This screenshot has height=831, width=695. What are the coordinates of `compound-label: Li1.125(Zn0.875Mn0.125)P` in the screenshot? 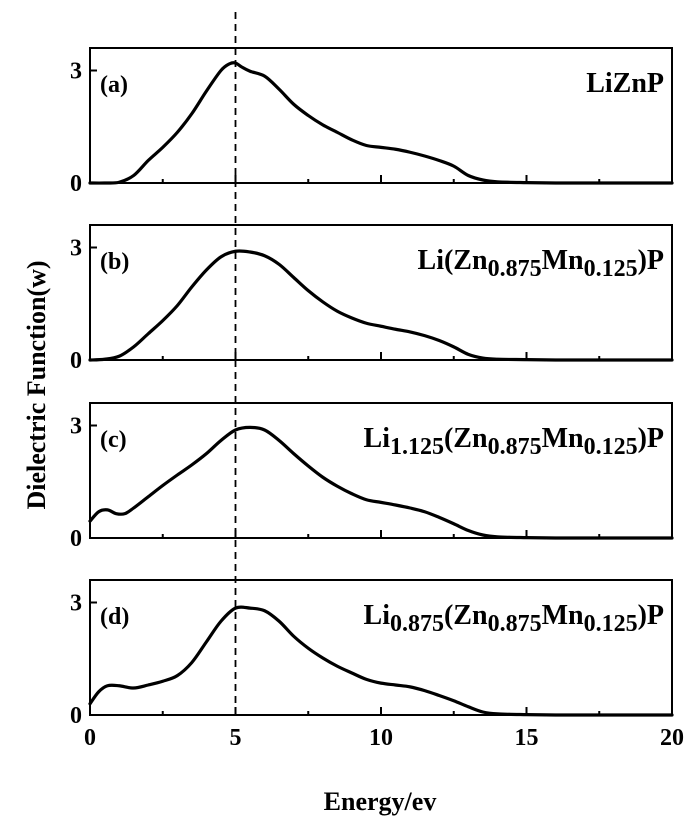 It's located at (514, 441).